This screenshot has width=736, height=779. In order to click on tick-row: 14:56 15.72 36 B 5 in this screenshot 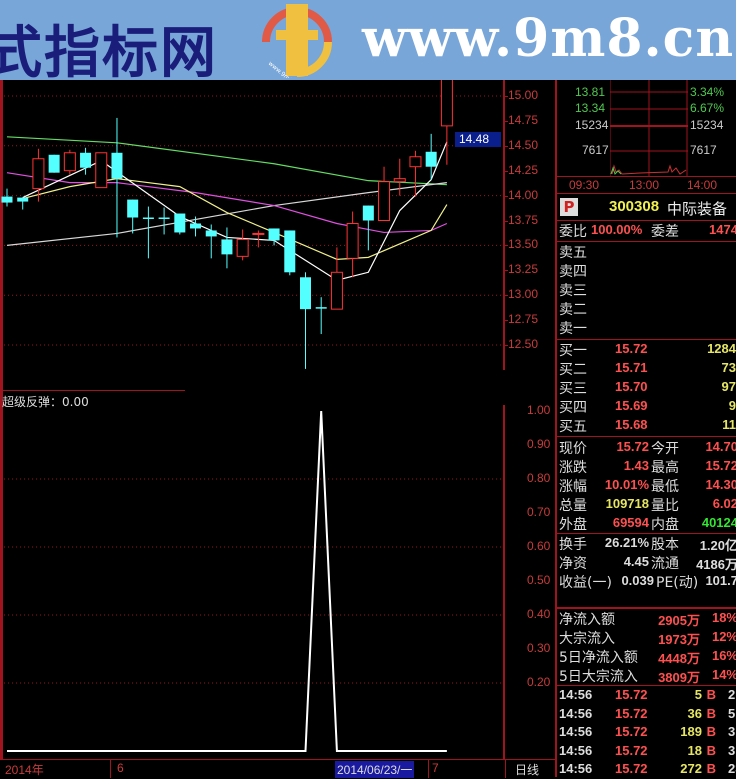, I will do `click(647, 714)`.